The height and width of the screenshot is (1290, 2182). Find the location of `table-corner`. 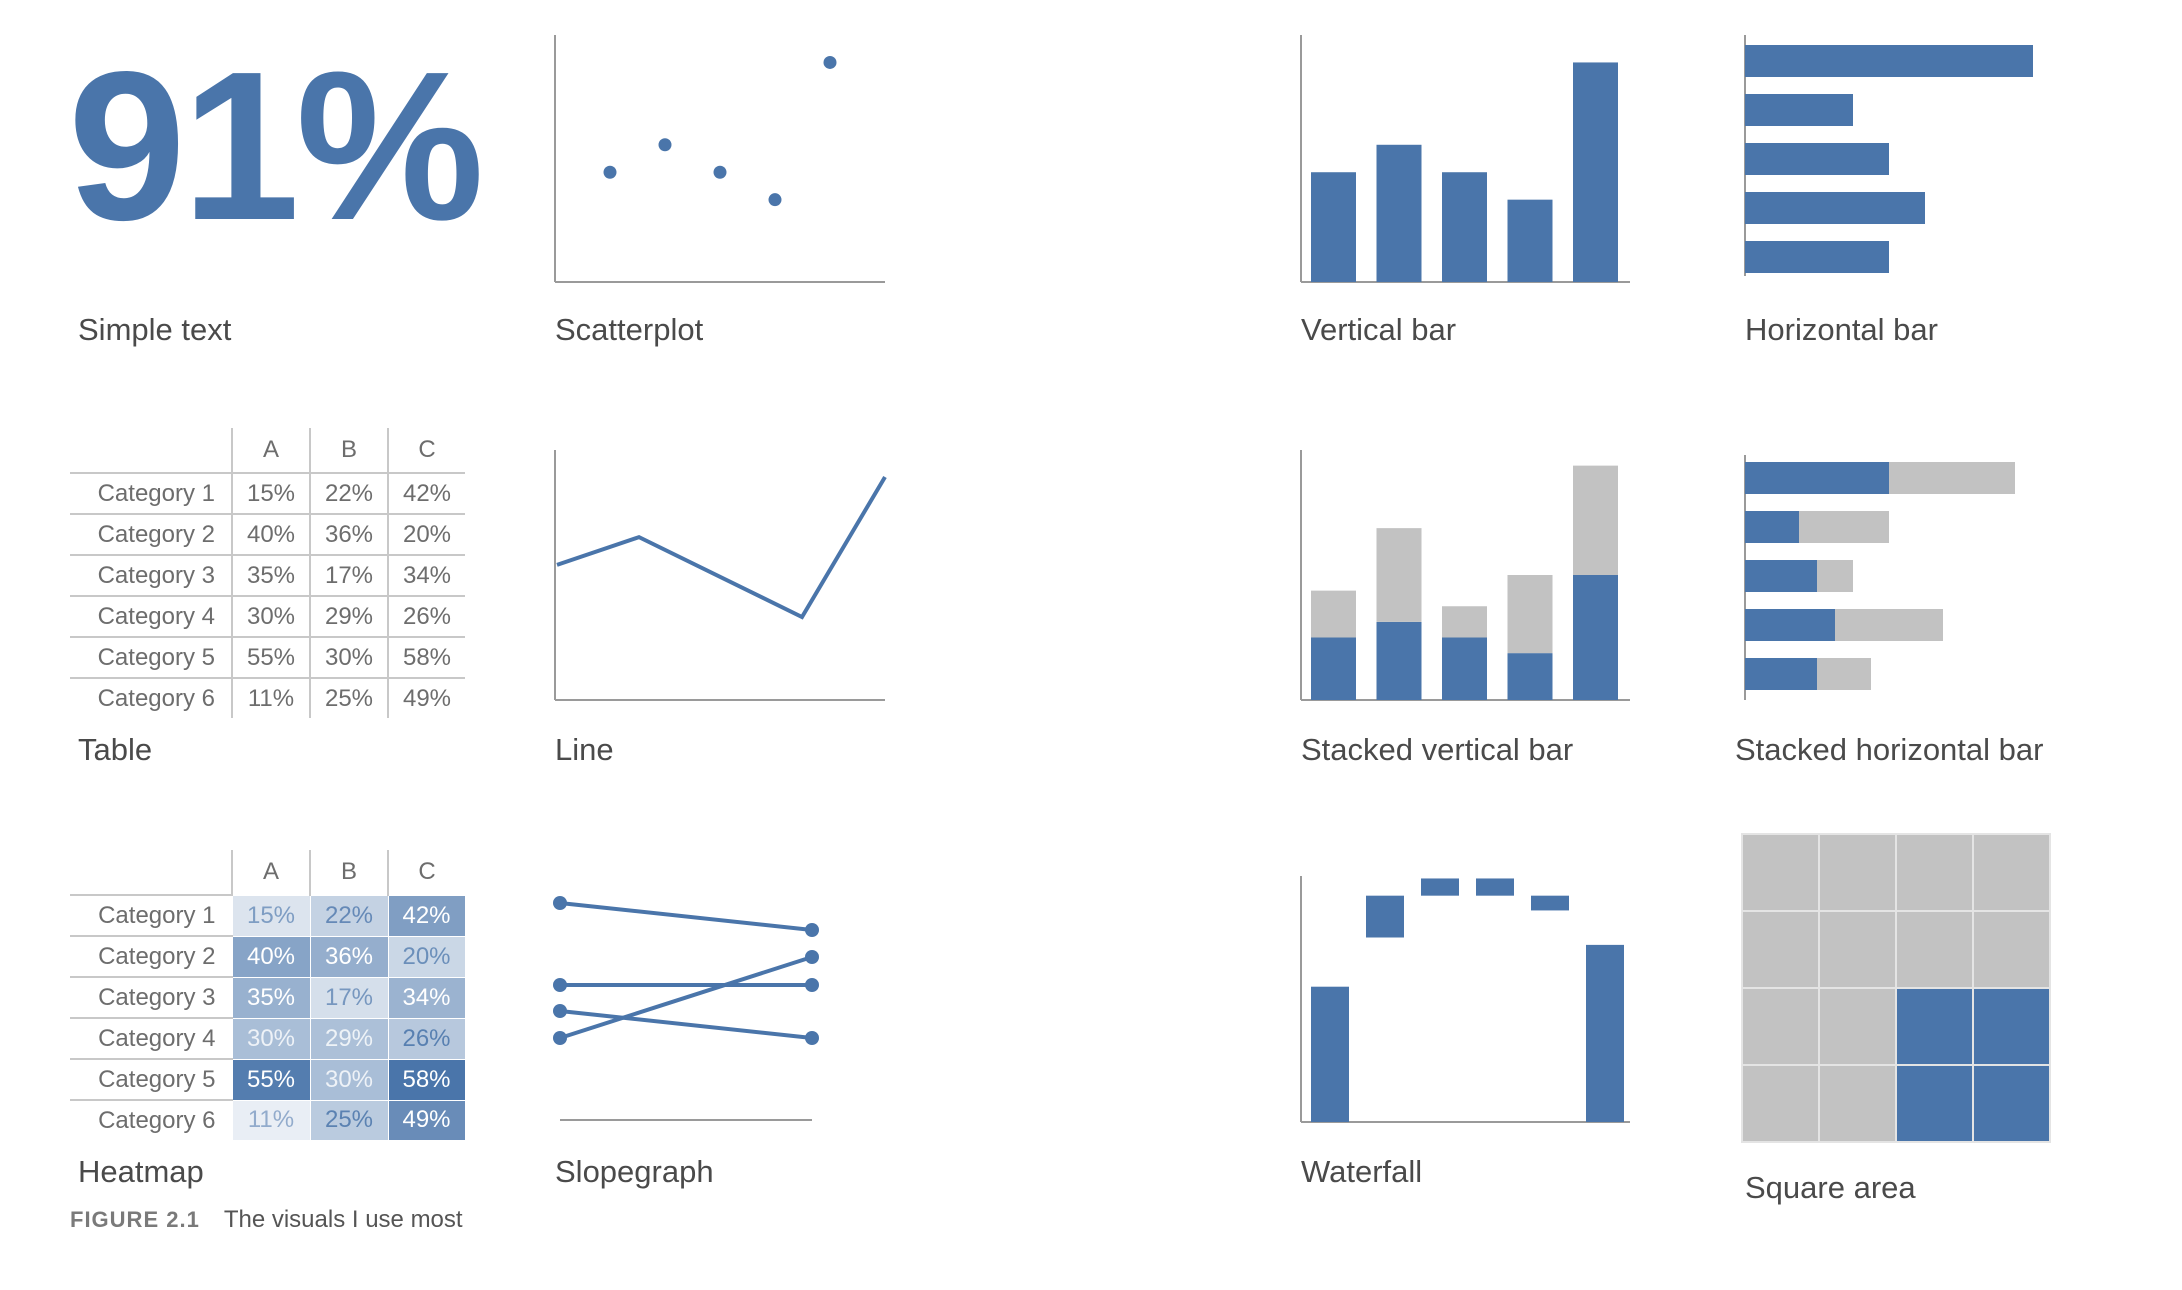

table-corner is located at coordinates (151, 450).